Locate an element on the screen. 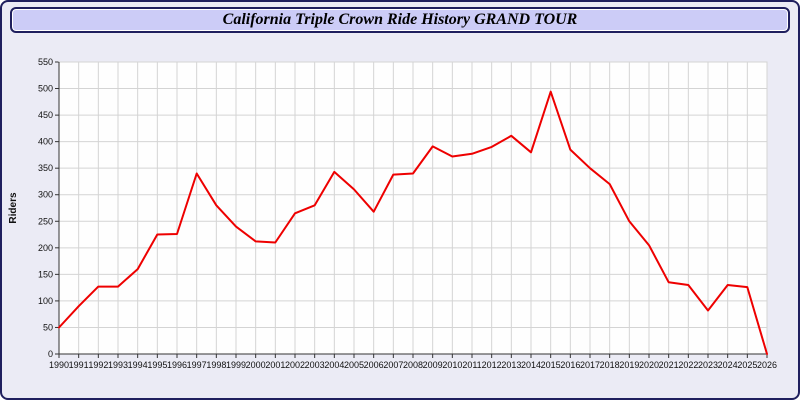 The image size is (800, 400). x-tick-label: 2018 is located at coordinates (610, 365).